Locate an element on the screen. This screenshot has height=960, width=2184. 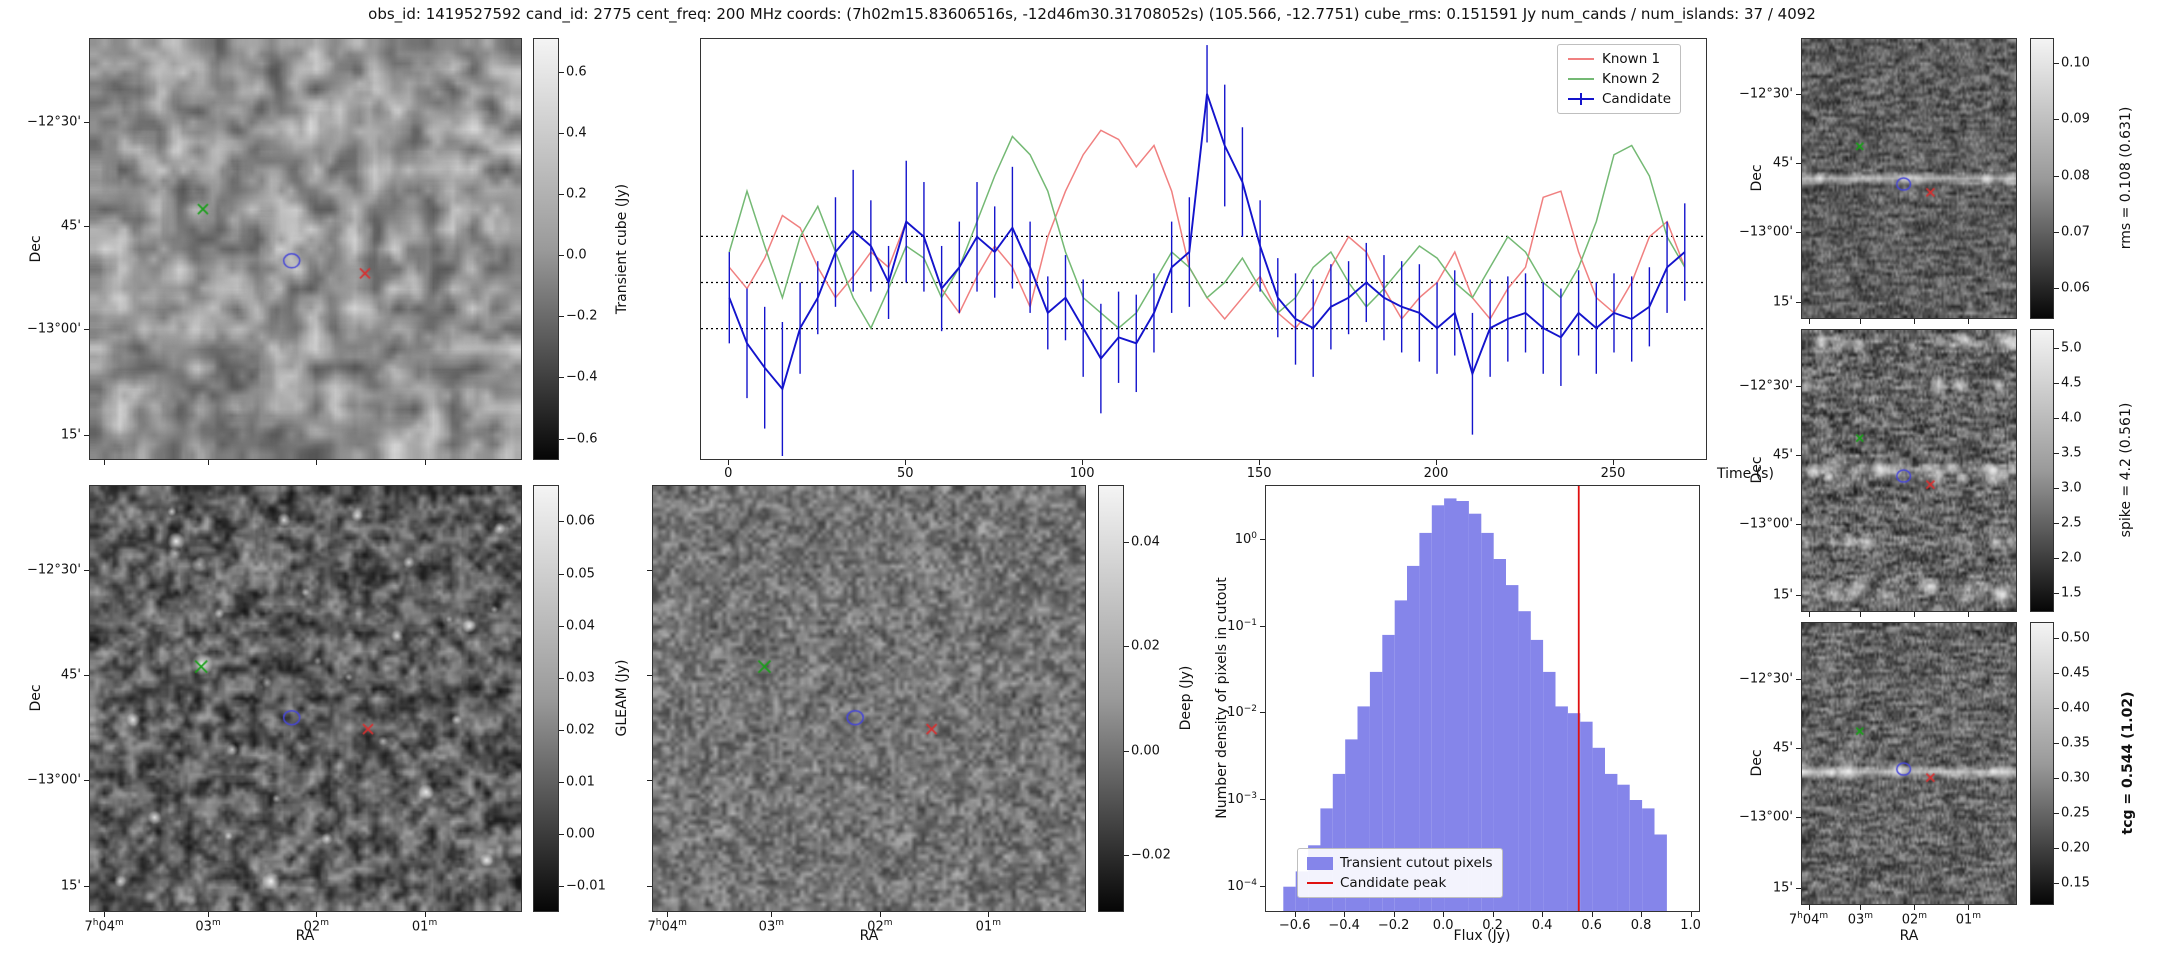
colorbar-tick-label: 0.08 is located at coordinates (2075, 176).